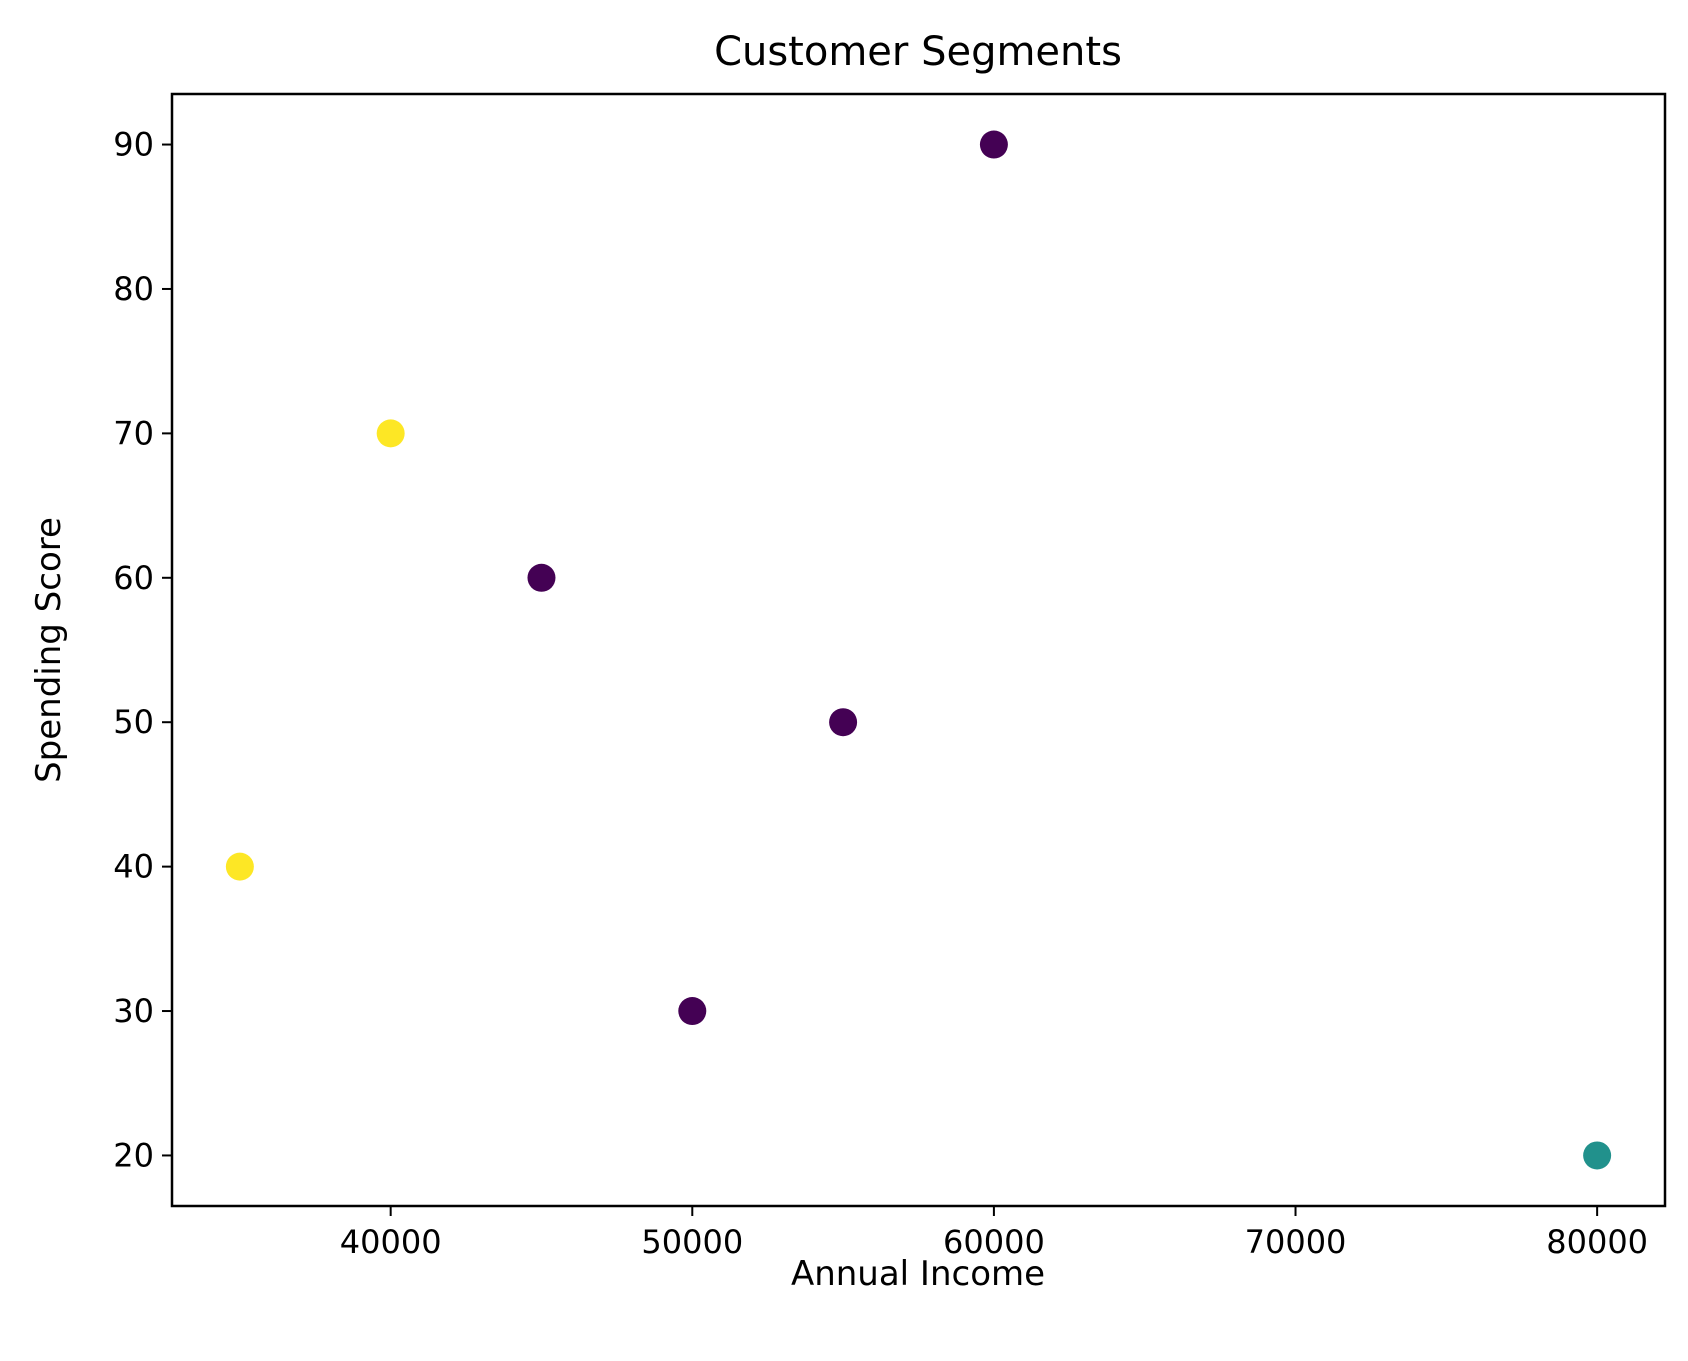 This screenshot has height=1361, width=1688. What do you see at coordinates (1296, 1242) in the screenshot?
I see `x-tick-label: 70000` at bounding box center [1296, 1242].